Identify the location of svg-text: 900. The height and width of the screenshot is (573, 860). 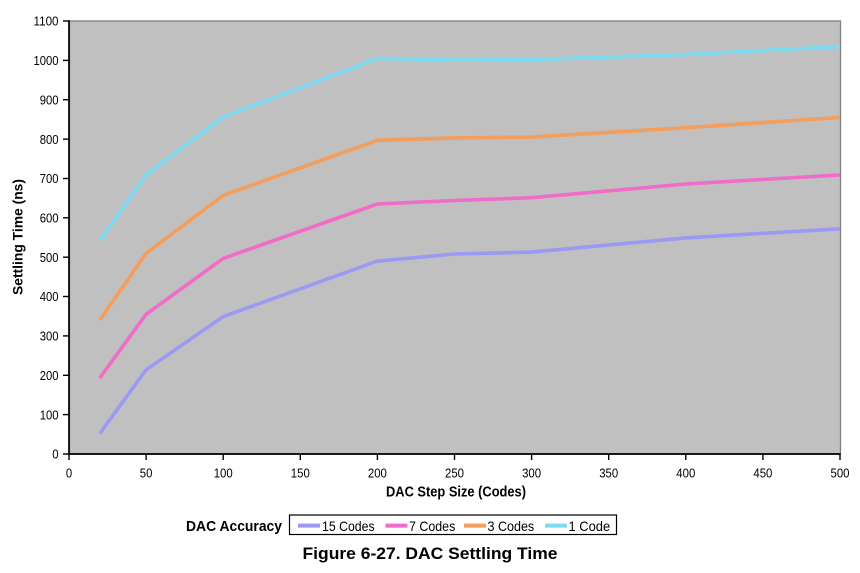
(49, 99).